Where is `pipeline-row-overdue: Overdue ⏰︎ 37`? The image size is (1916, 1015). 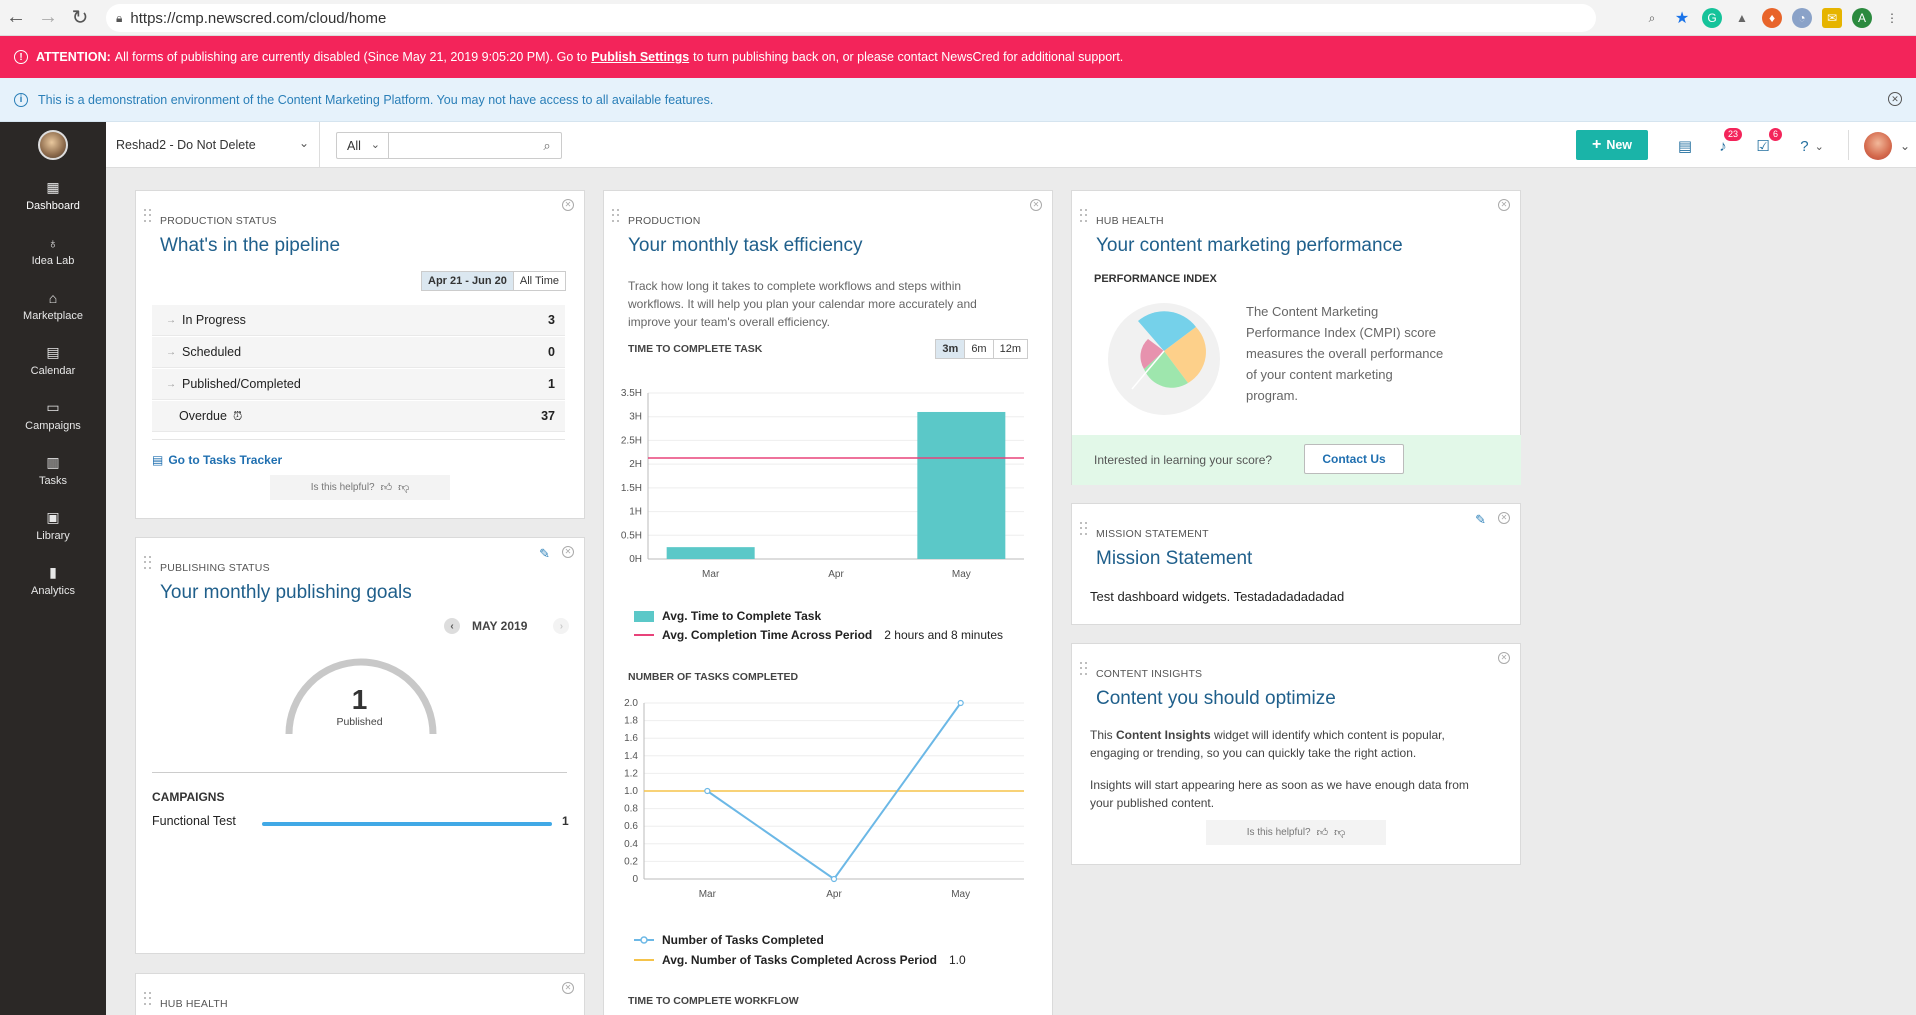 pipeline-row-overdue: Overdue ⏰︎ 37 is located at coordinates (358, 416).